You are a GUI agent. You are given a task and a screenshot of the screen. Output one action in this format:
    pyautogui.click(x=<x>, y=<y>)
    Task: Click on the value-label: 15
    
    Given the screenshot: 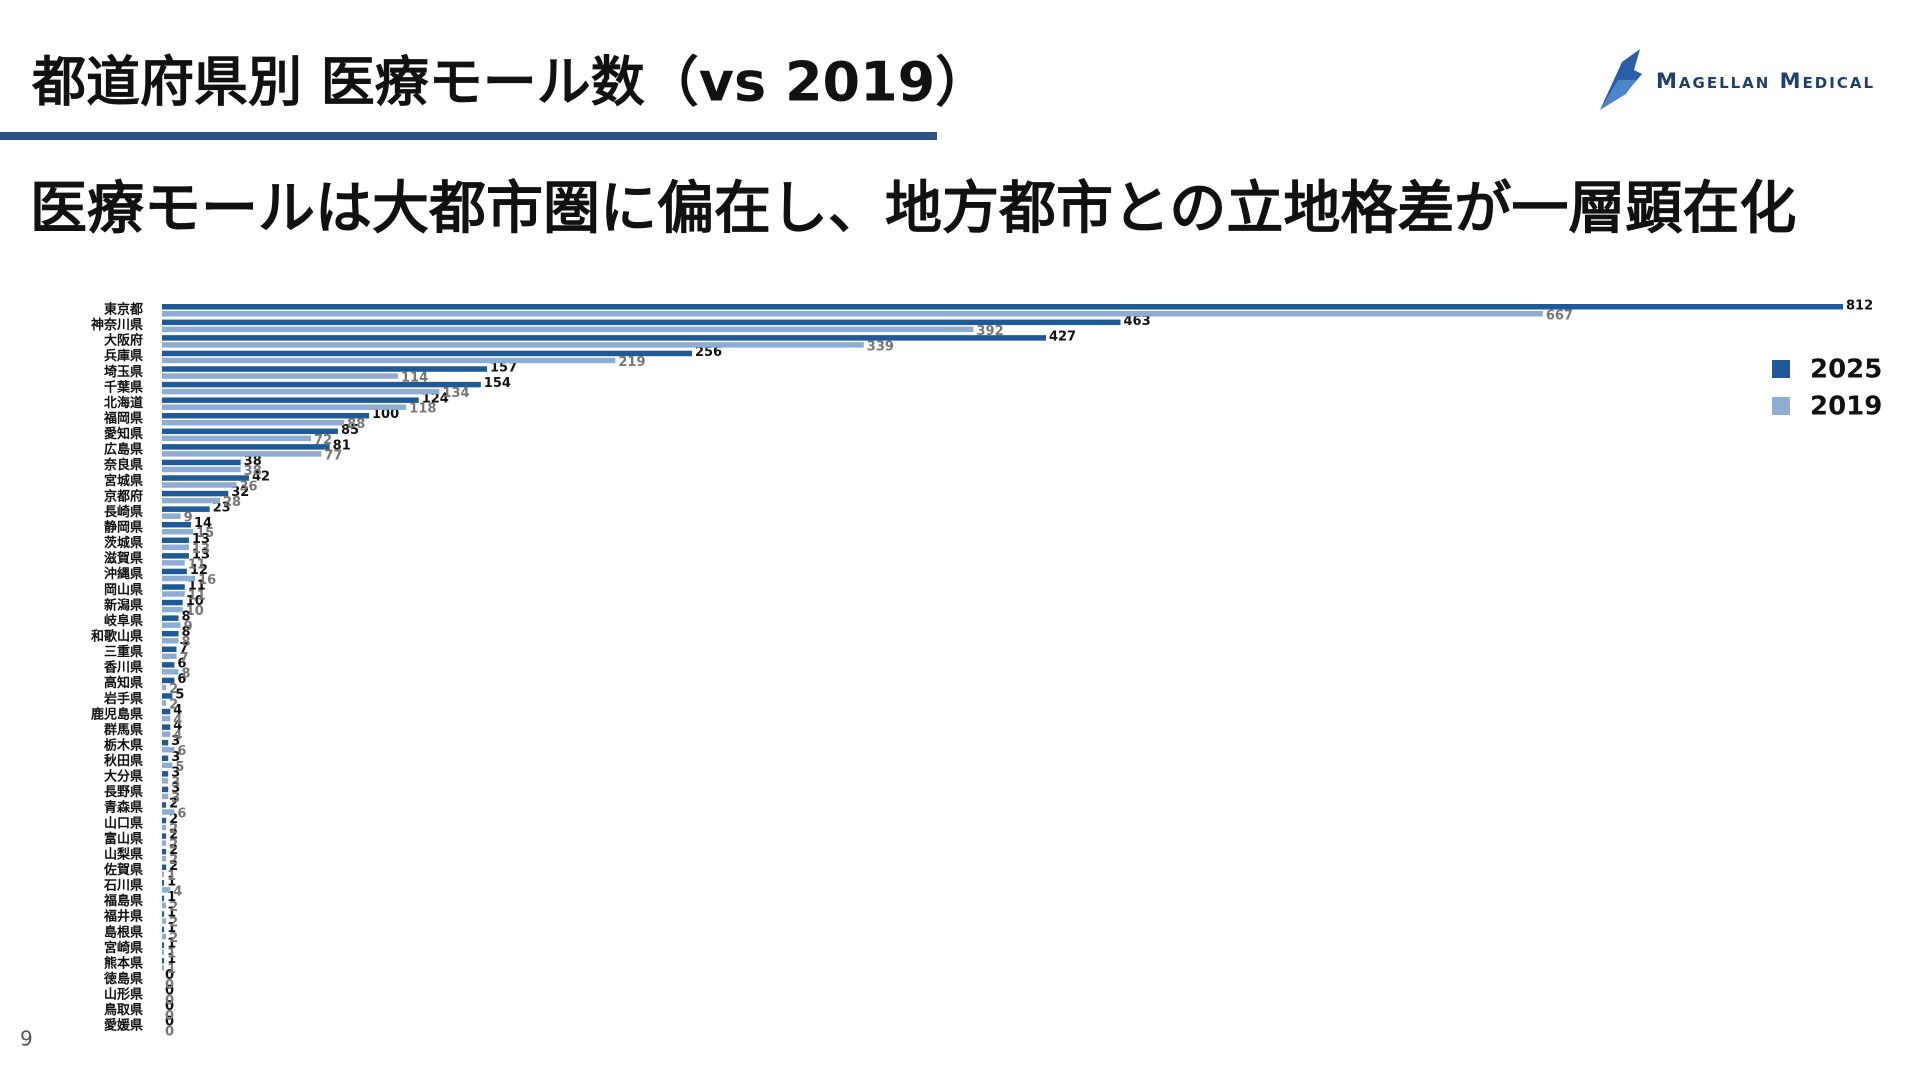 What is the action you would take?
    pyautogui.click(x=205, y=533)
    